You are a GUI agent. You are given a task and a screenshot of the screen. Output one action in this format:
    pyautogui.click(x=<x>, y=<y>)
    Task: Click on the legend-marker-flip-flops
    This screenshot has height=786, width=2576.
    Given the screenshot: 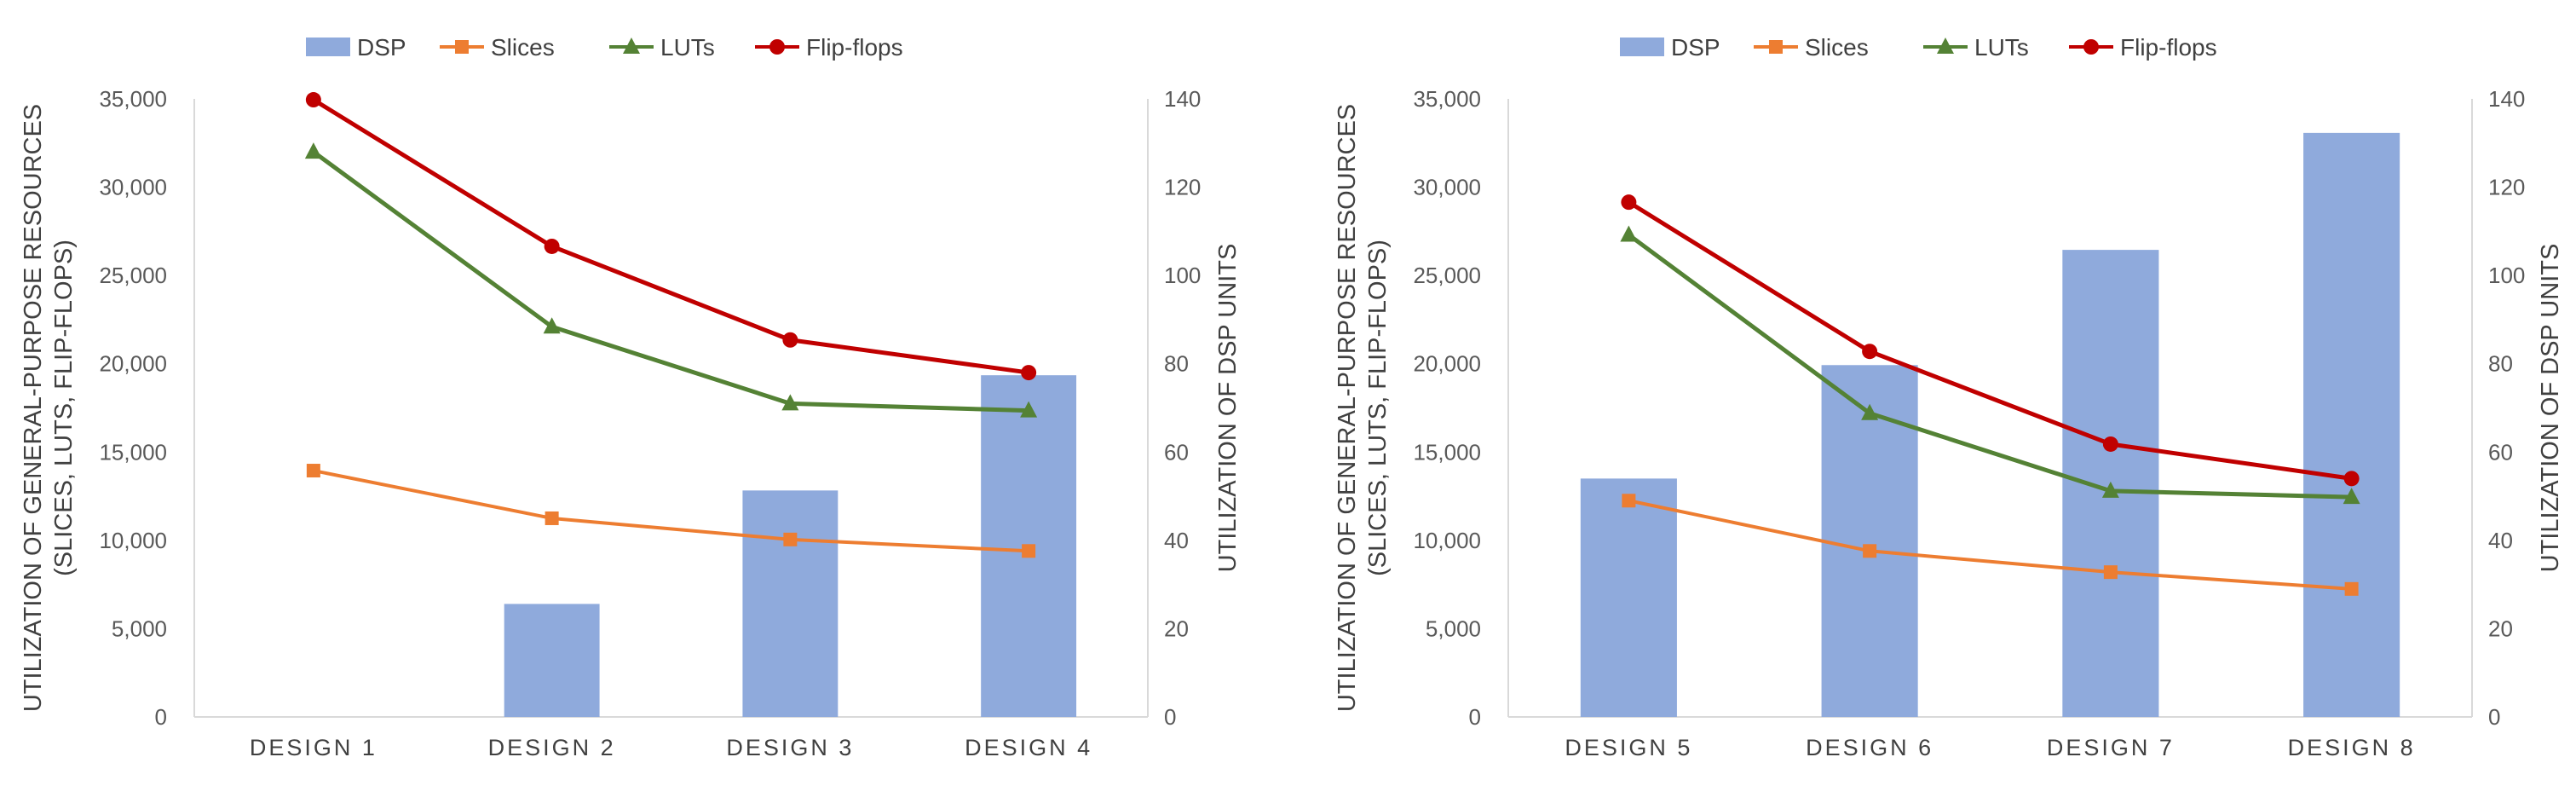 What is the action you would take?
    pyautogui.click(x=2091, y=47)
    